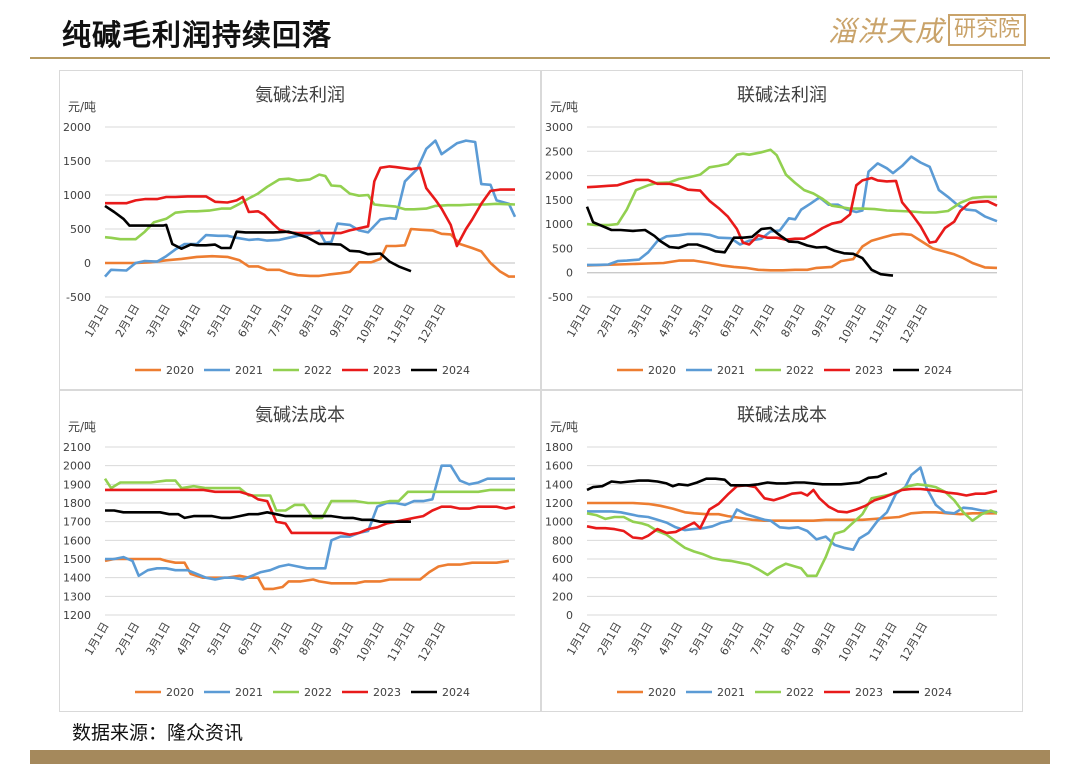 The width and height of the screenshot is (1080, 764). I want to click on legend-label-2024: 2024, so click(456, 692).